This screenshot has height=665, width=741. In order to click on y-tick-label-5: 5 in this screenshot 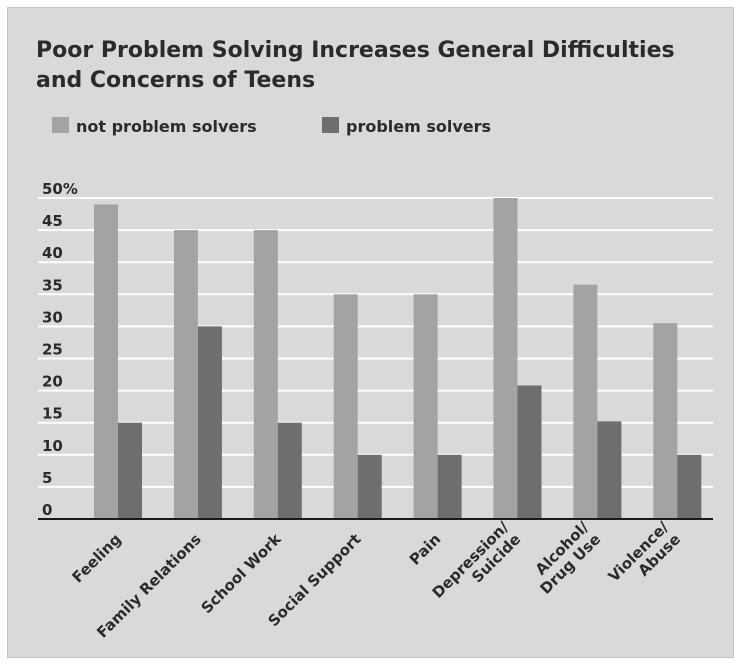, I will do `click(47, 478)`.